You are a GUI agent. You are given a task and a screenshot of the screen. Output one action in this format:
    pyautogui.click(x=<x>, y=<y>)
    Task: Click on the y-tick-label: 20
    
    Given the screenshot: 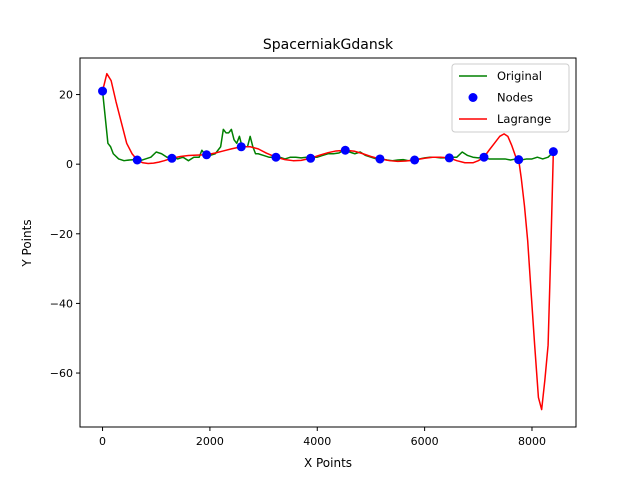 What is the action you would take?
    pyautogui.click(x=66, y=95)
    